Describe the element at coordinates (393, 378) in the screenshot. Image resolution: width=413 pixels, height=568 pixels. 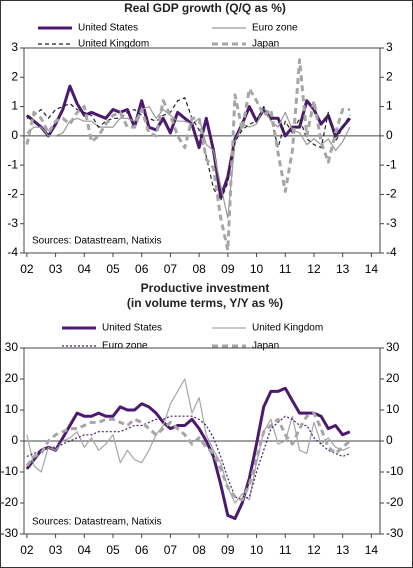
I see `y2-tick-label: 20` at that location.